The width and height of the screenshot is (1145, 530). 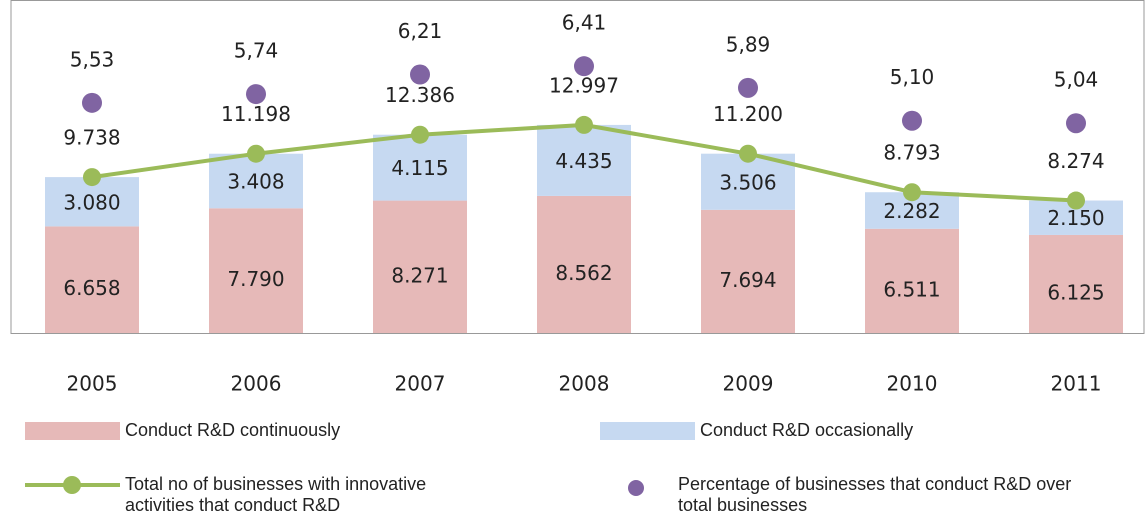 What do you see at coordinates (748, 44) in the screenshot?
I see `value-label: 5,89` at bounding box center [748, 44].